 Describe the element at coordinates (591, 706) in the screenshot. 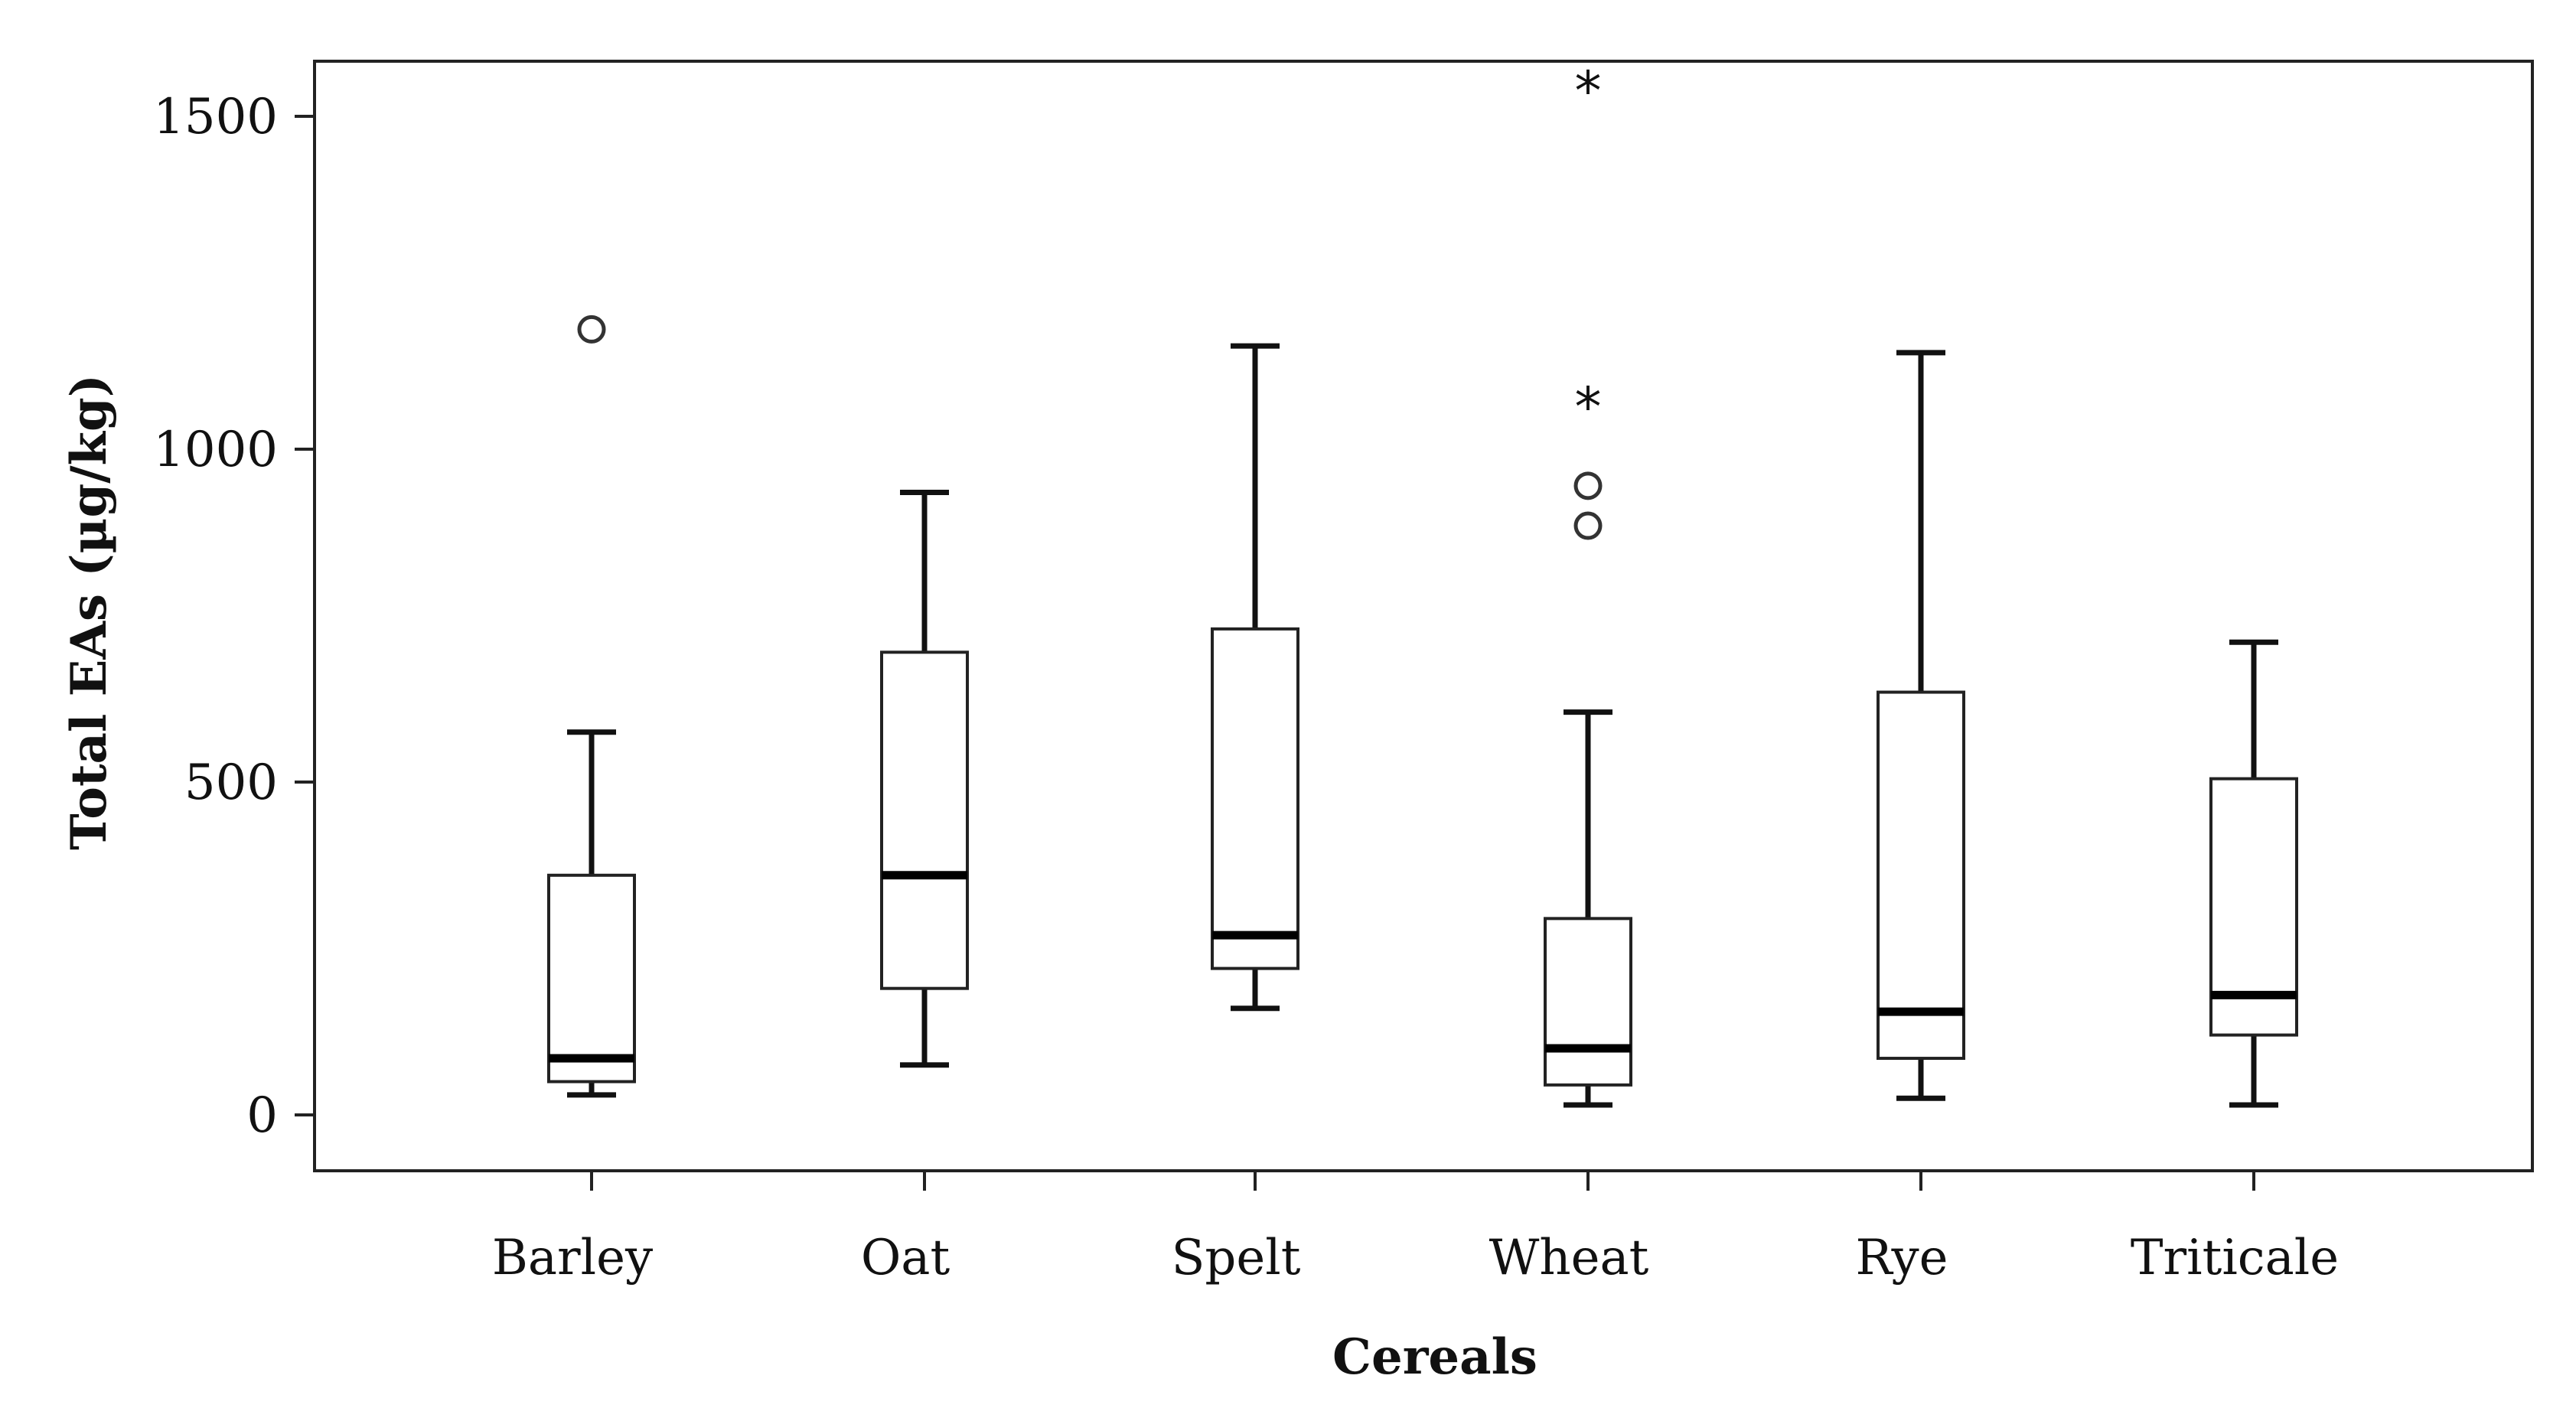

I see `box-barley` at that location.